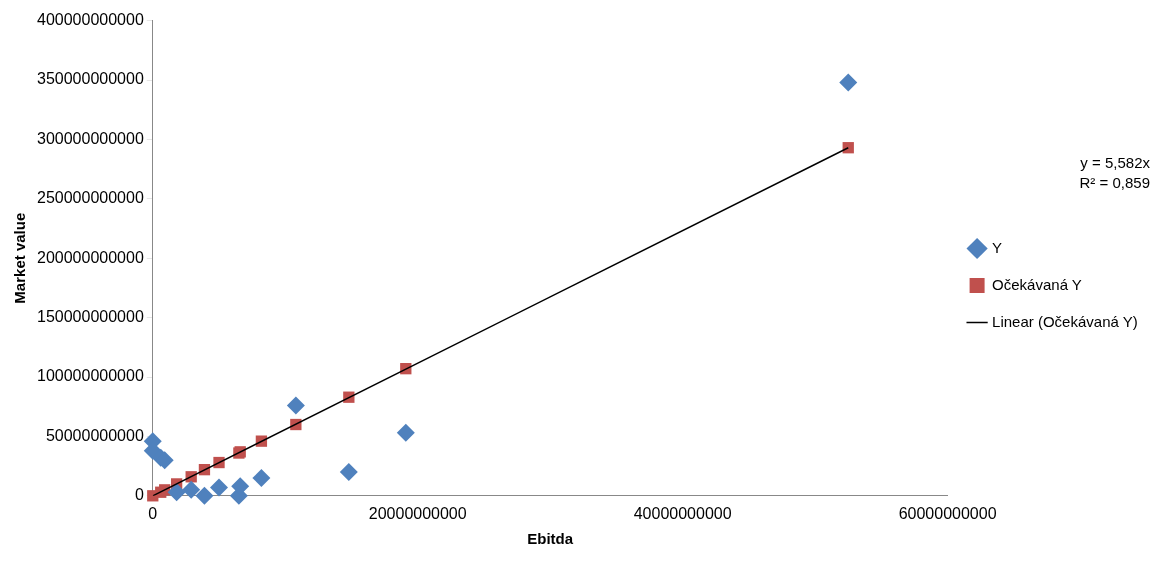 The width and height of the screenshot is (1168, 563). I want to click on y-axis-title: Market value, so click(20, 258).